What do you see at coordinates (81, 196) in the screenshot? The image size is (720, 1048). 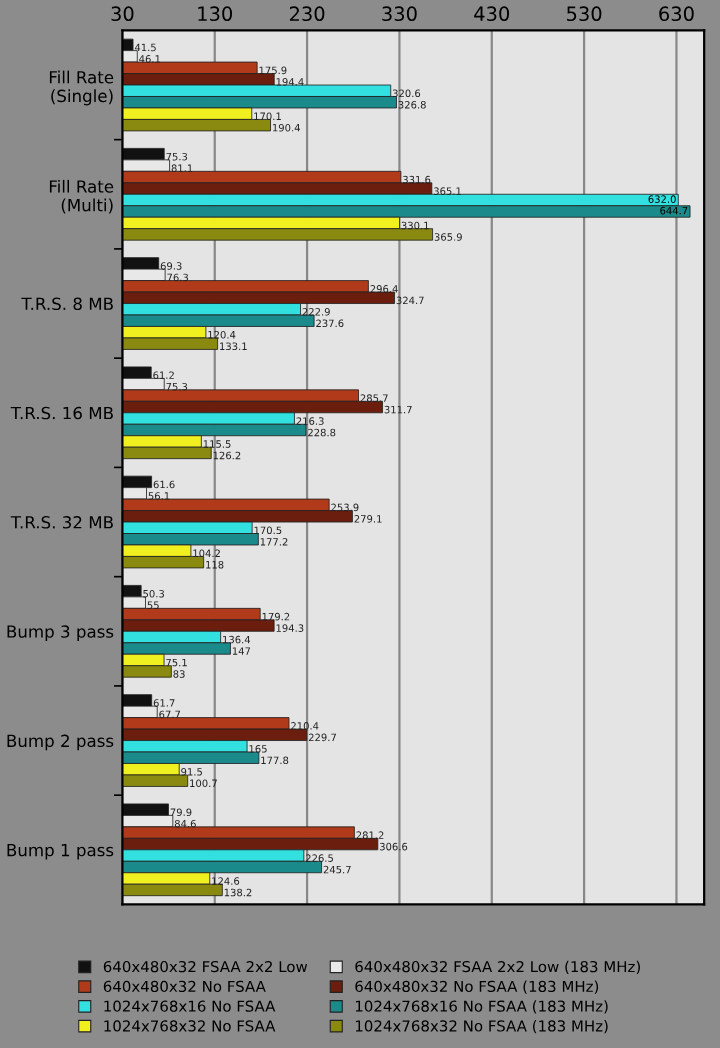 I see `y-tick-label: Fill Rate (Multi)` at bounding box center [81, 196].